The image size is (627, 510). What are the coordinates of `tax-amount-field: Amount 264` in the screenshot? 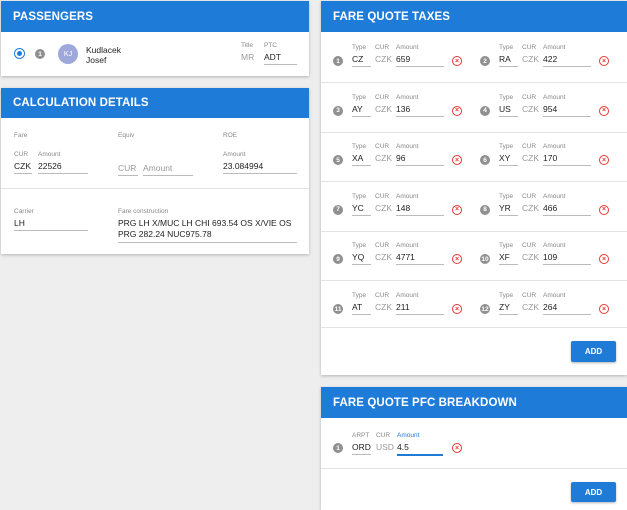 It's located at (567, 303).